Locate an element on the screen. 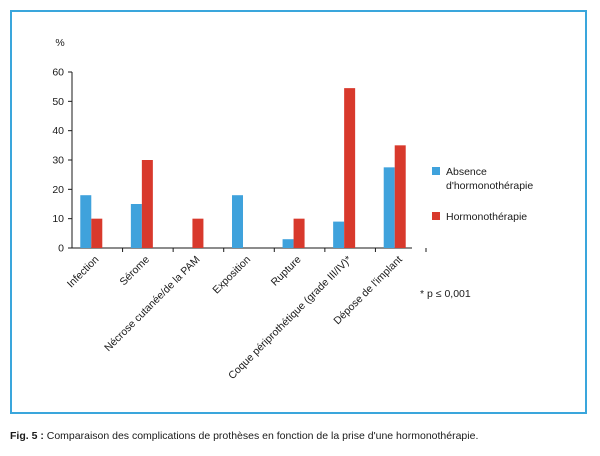 The image size is (600, 456). legend-label-absence: d'hormonothérapie is located at coordinates (489, 186).